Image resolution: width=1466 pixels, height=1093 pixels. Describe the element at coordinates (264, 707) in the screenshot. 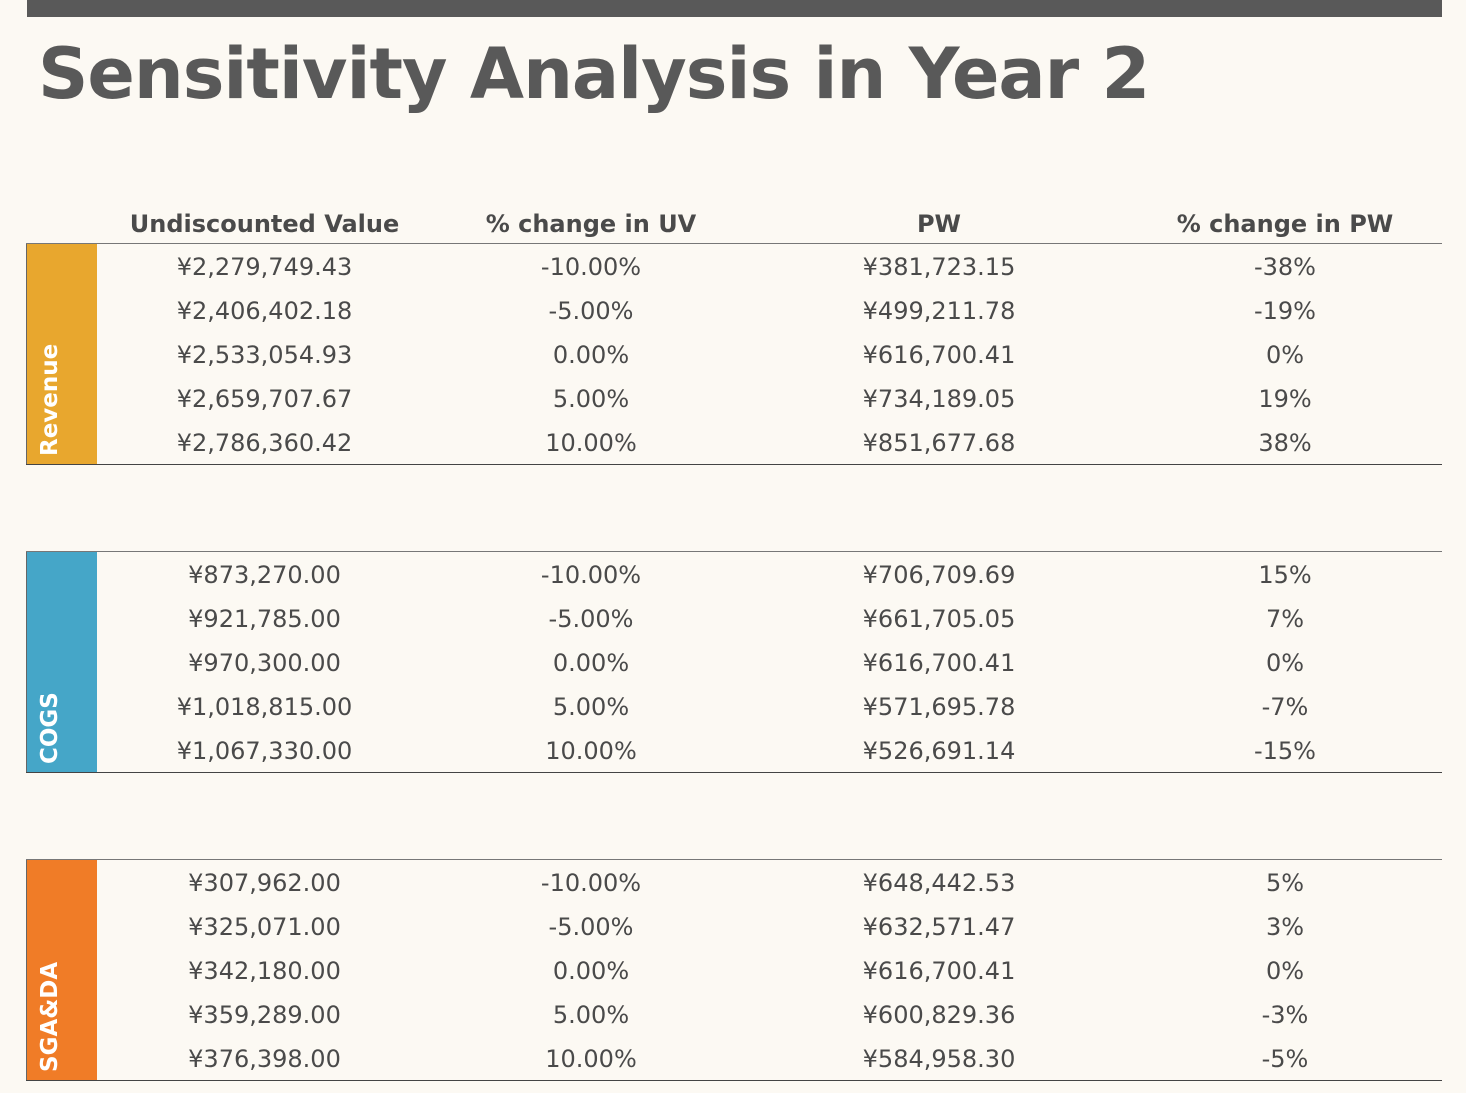

I see `cell-undiscounted-value: ¥1,018,815.00` at that location.